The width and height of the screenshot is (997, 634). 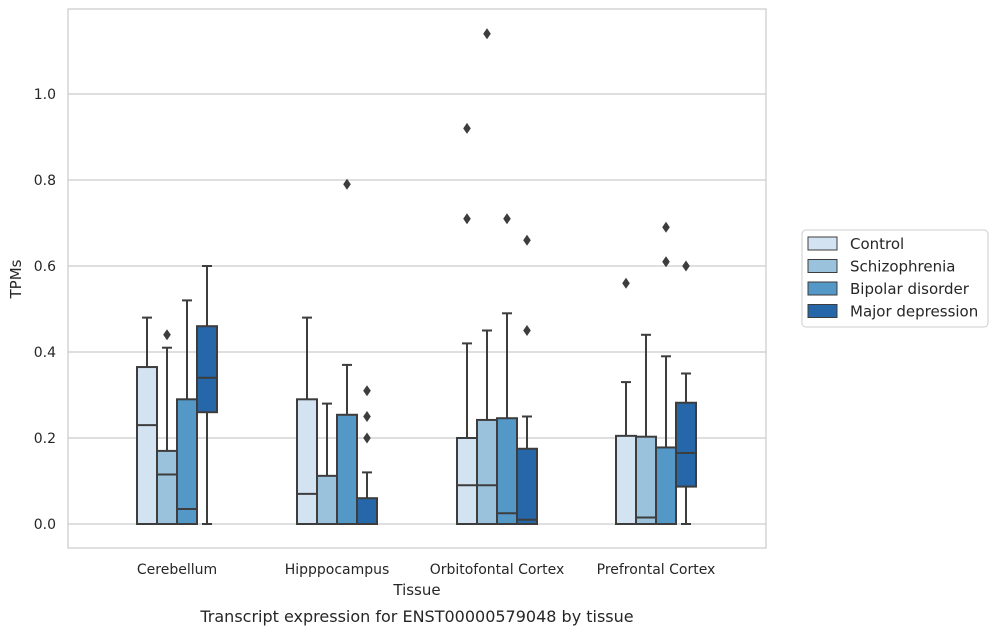 I want to click on y-tick-label: 1.0, so click(x=45, y=95).